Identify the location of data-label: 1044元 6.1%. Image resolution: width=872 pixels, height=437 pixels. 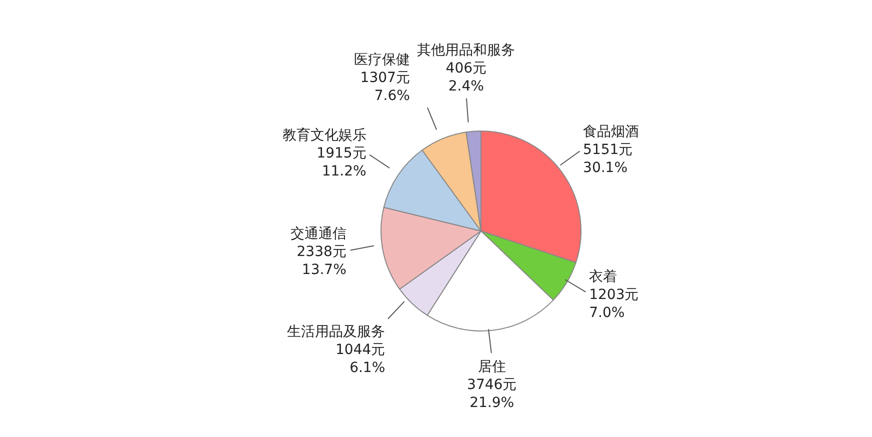
(361, 359).